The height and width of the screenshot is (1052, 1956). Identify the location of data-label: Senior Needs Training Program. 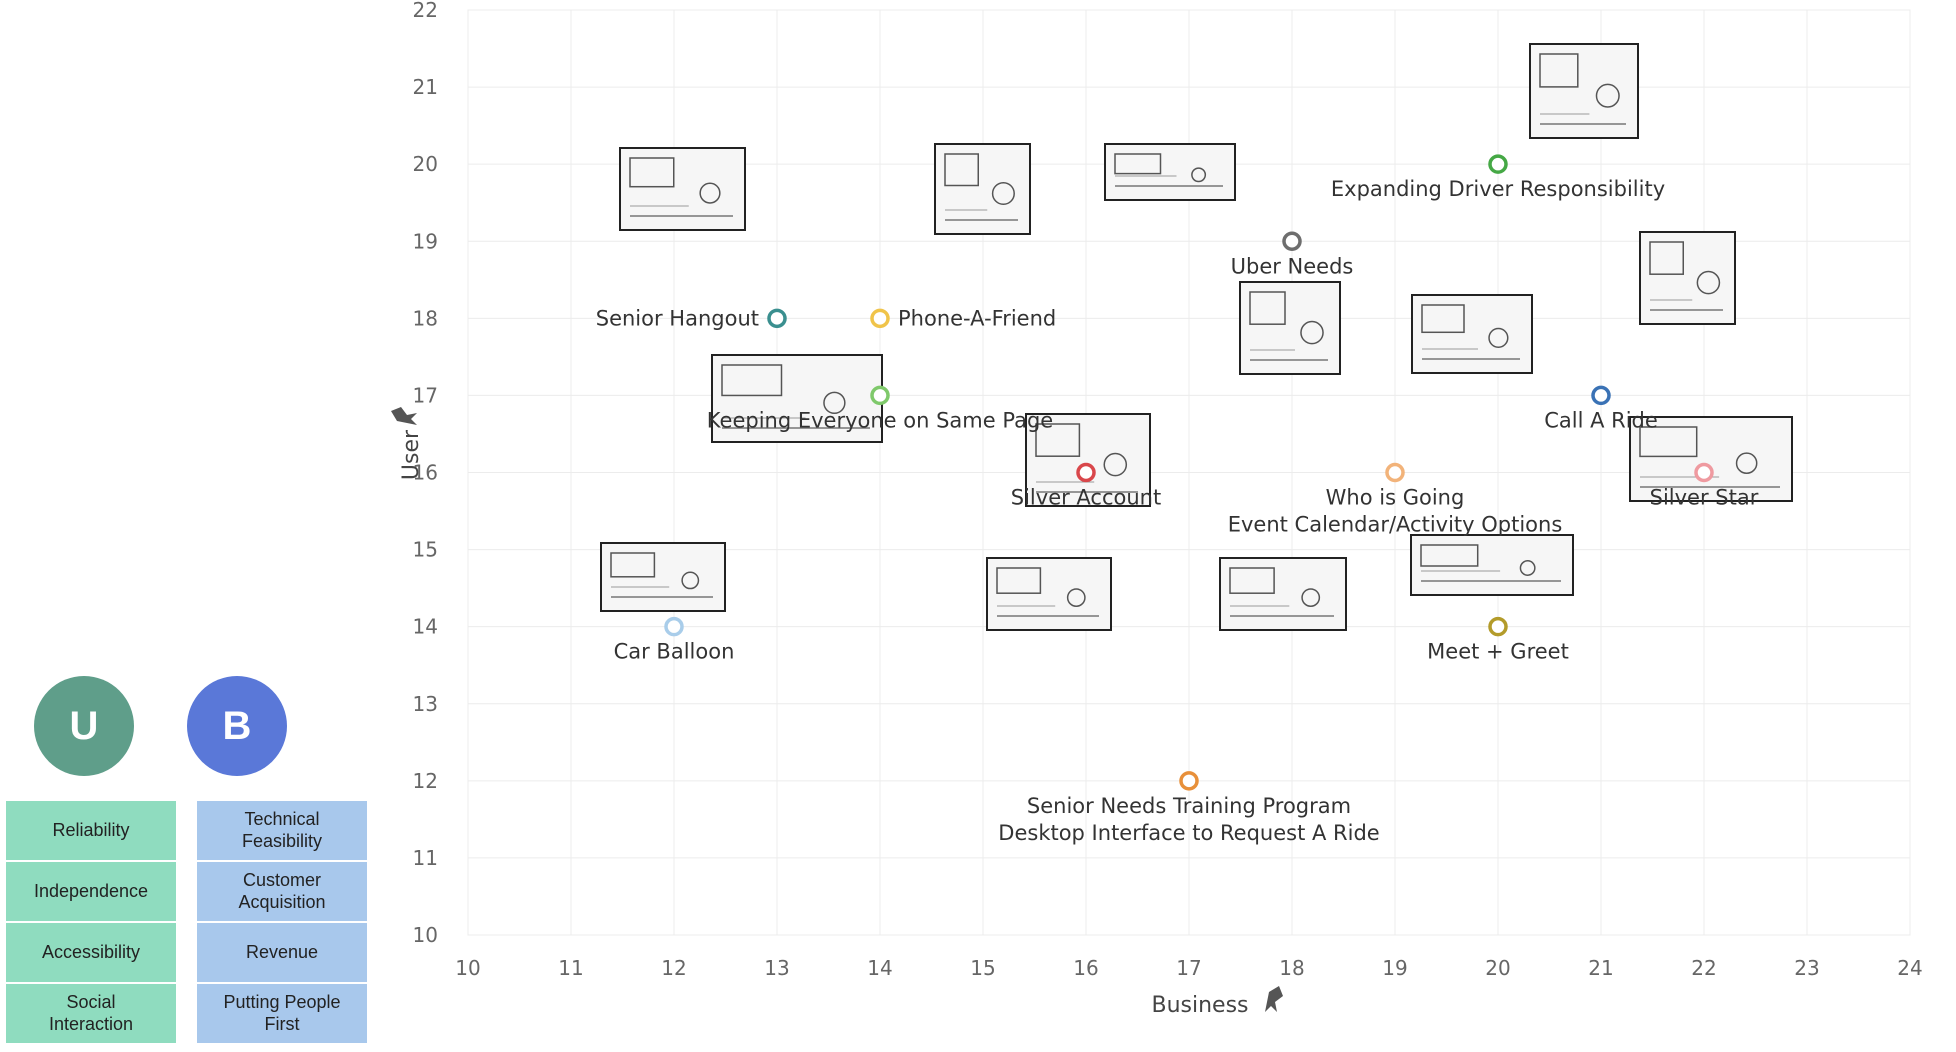
(1189, 806).